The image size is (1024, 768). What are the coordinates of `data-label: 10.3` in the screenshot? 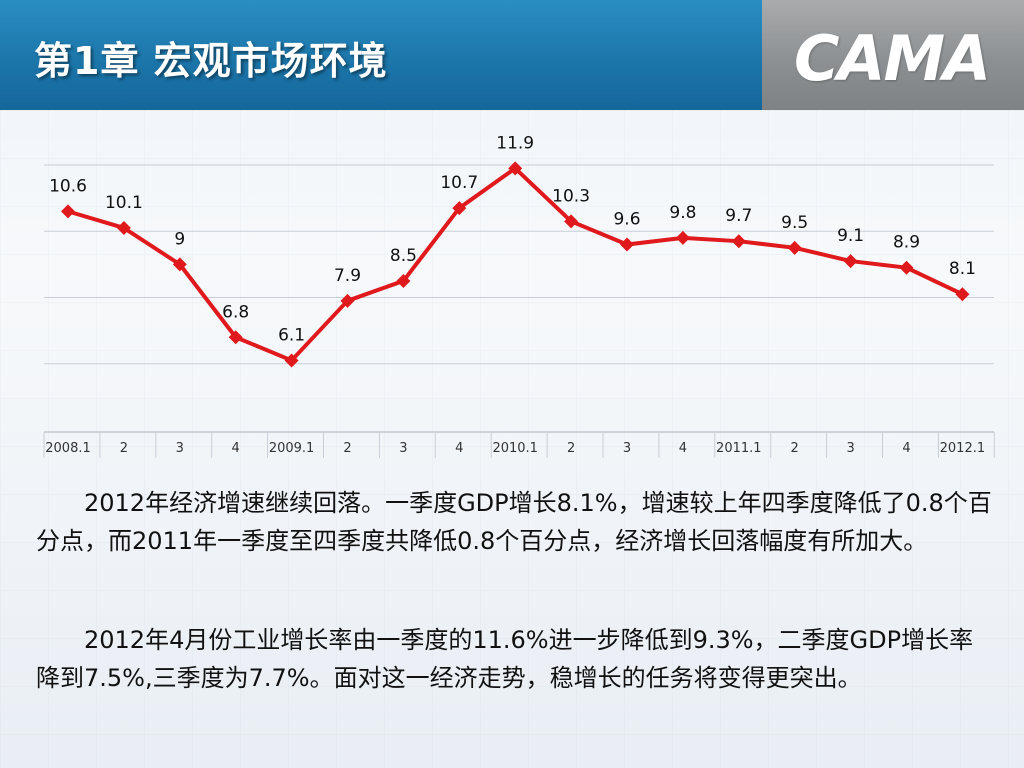 It's located at (571, 196).